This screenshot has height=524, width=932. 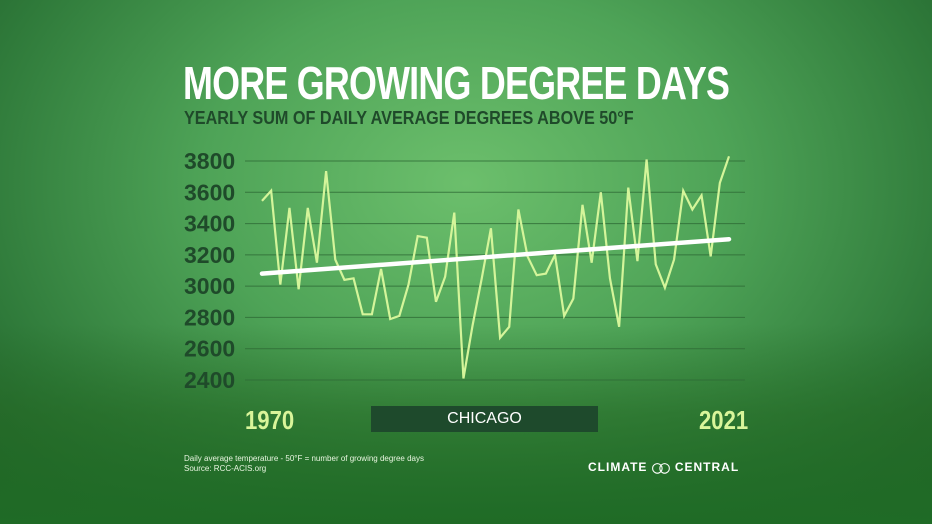 I want to click on x-end-label: 2021, so click(x=724, y=420).